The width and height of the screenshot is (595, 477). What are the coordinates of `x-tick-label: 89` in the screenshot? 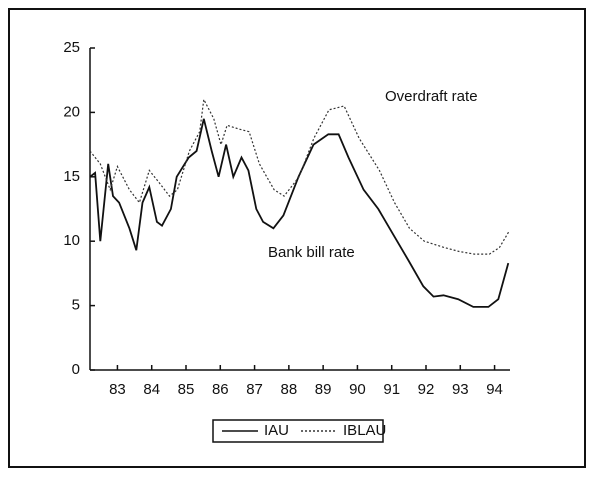 It's located at (323, 389).